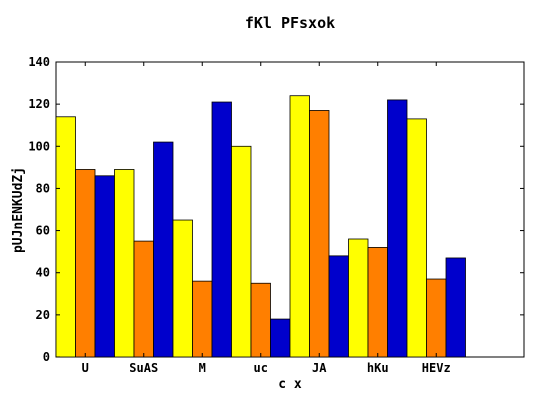 Image resolution: width=536 pixels, height=407 pixels. What do you see at coordinates (39, 104) in the screenshot?
I see `y-tick-label: 120` at bounding box center [39, 104].